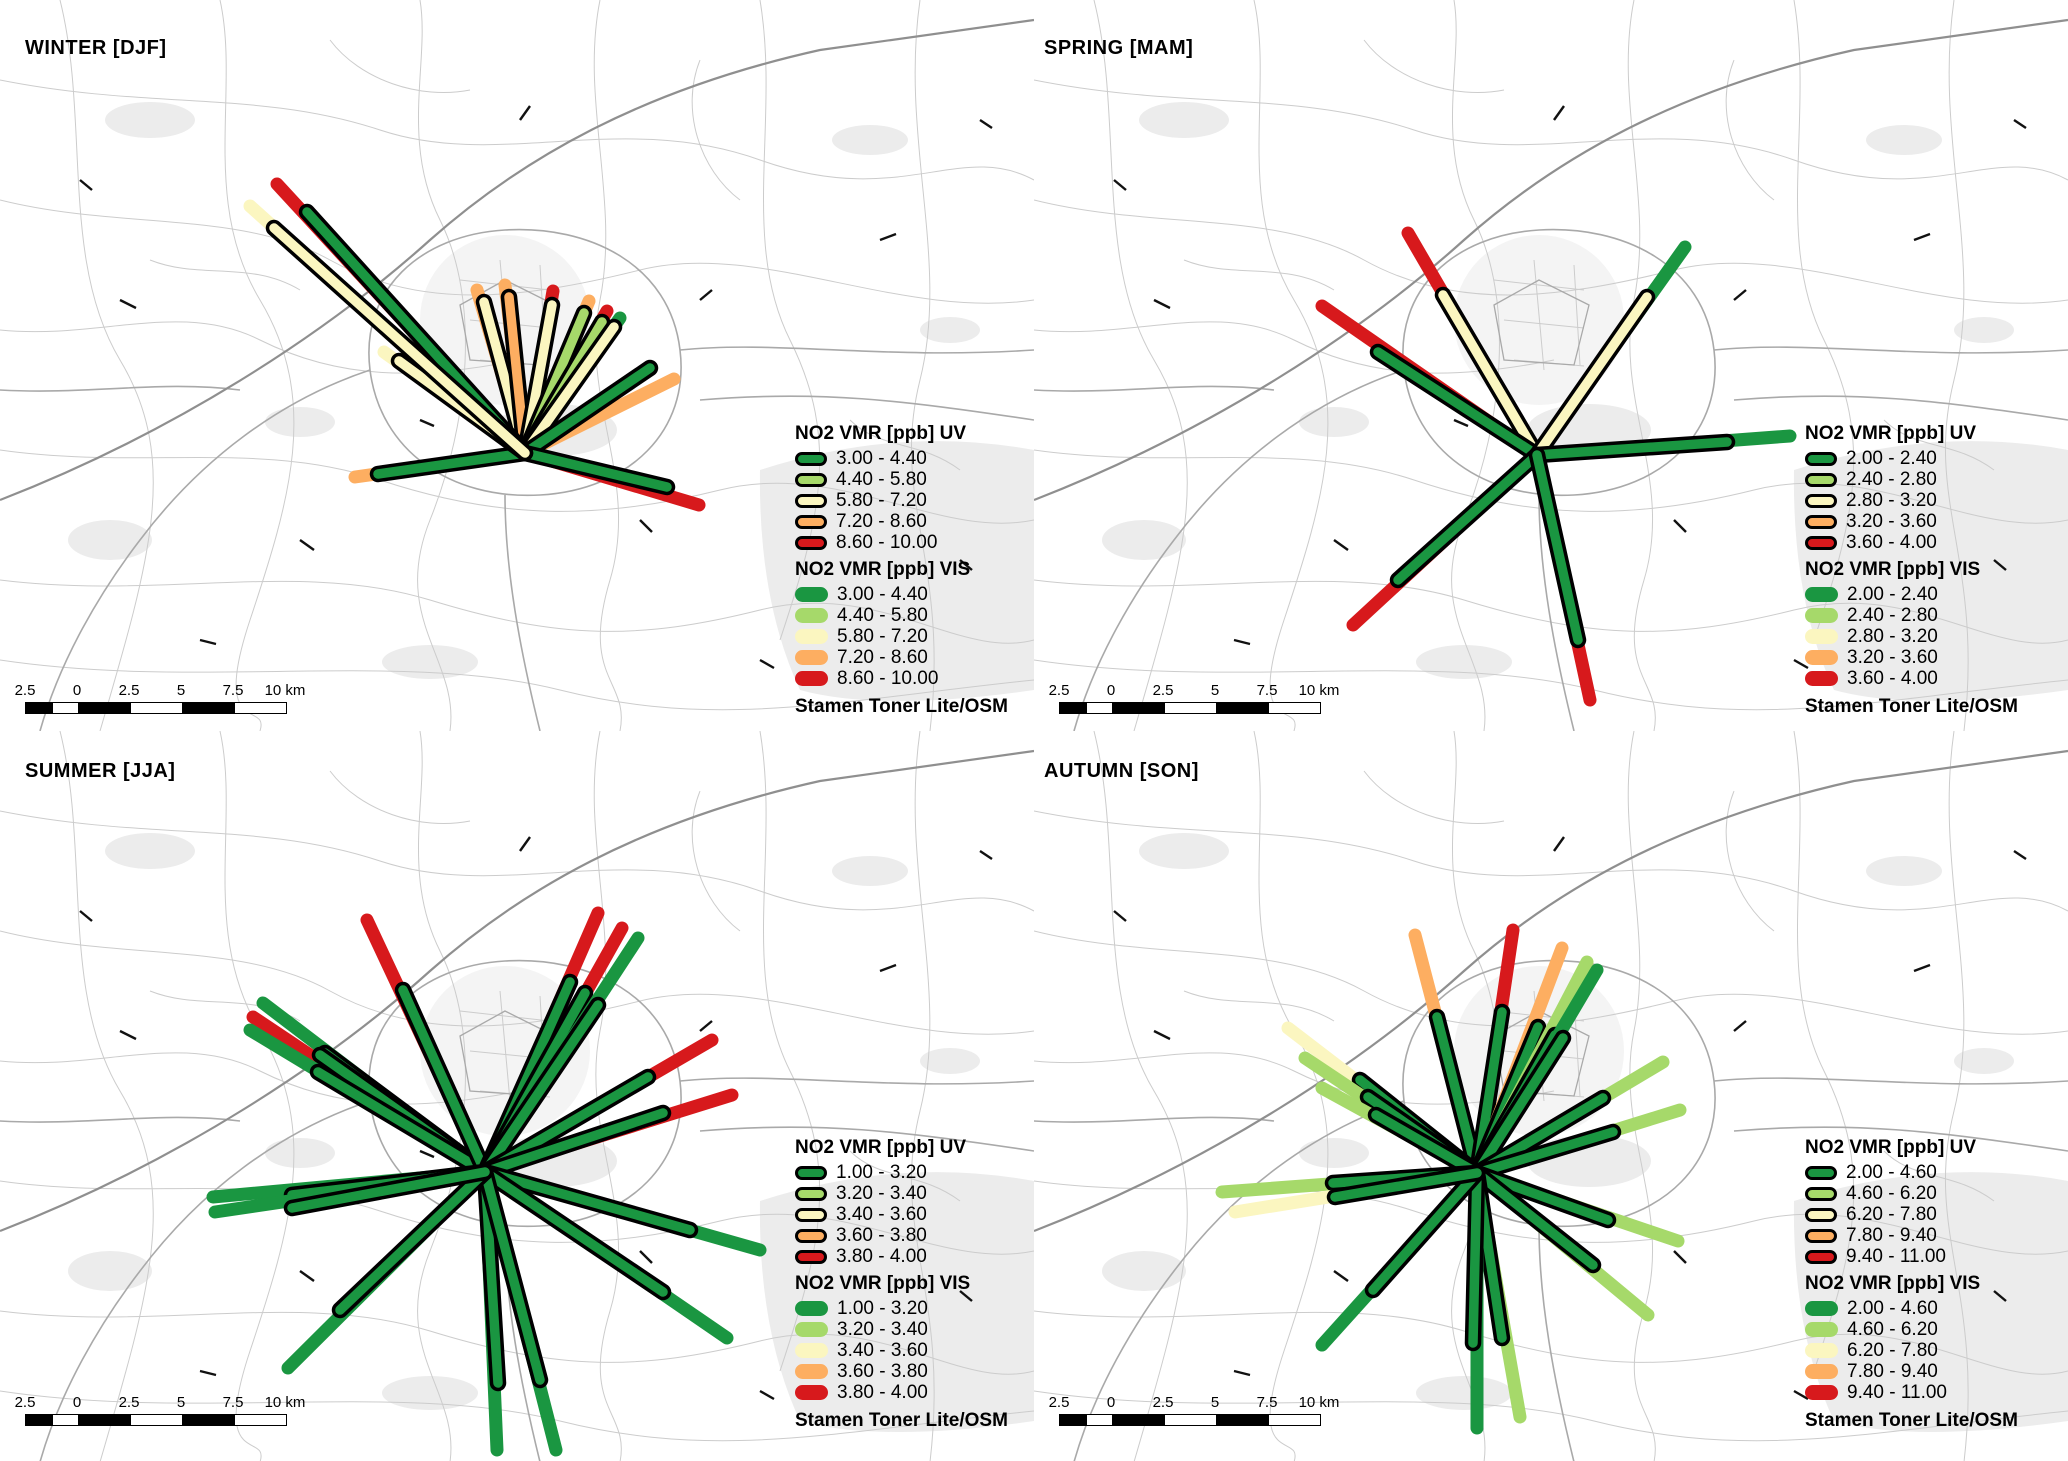  I want to click on legend-entry: 3.60 - 4.00, so click(1925, 542).